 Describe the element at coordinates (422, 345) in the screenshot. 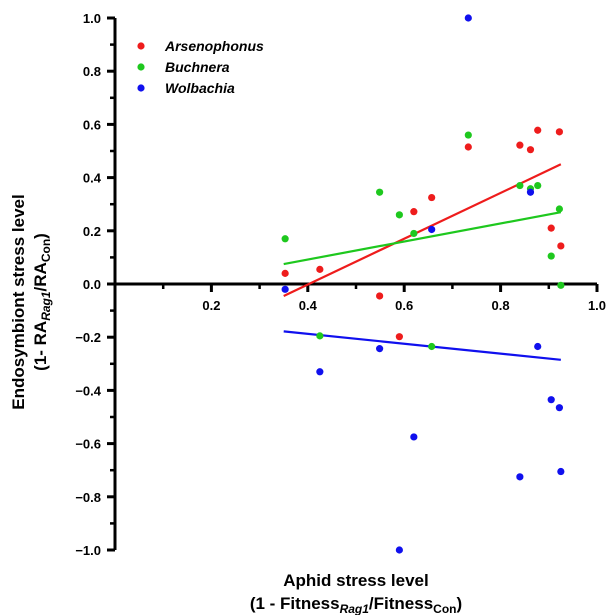

I see `fit-line-wolbachia` at that location.